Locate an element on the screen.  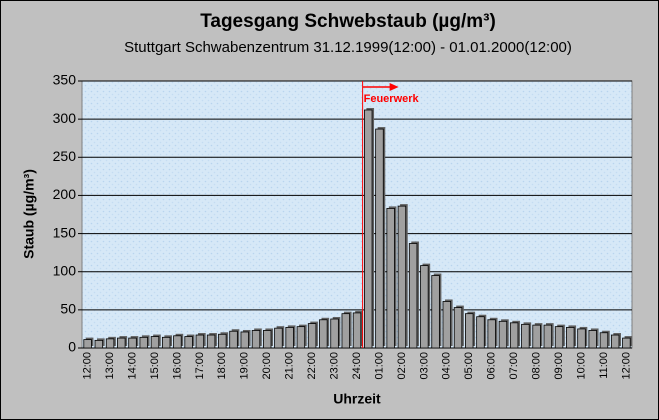
x-tick-label: 08:00 is located at coordinates (536, 366).